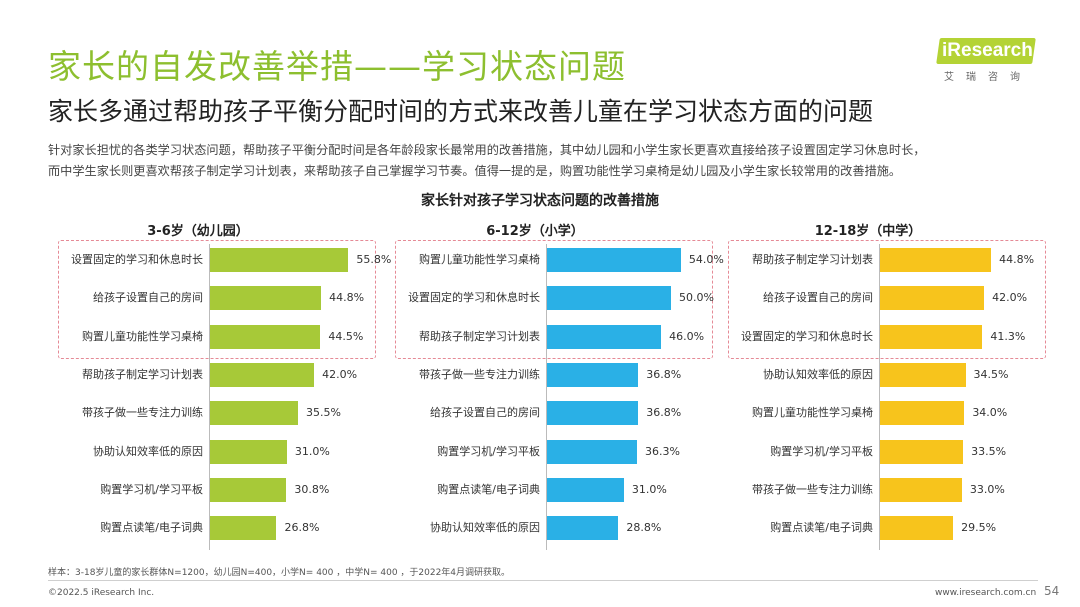 The image size is (1080, 607). Describe the element at coordinates (312, 489) in the screenshot. I see `bar-value-label: 30.8%` at that location.